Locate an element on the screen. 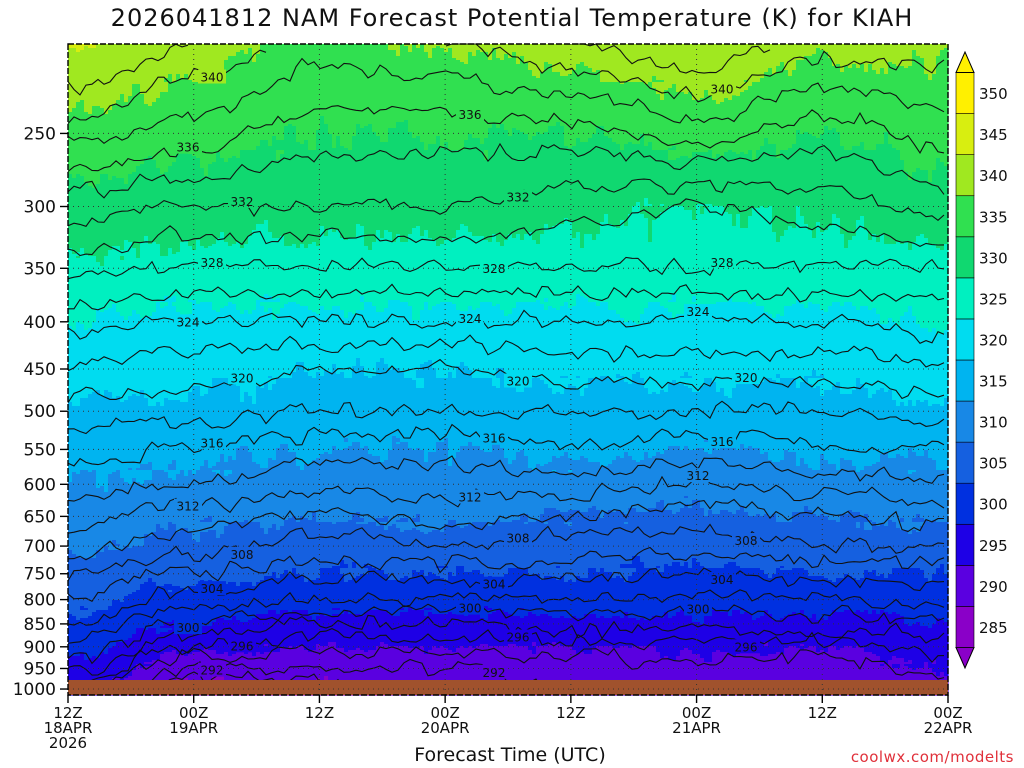  colorbar-bin is located at coordinates (965, 175).